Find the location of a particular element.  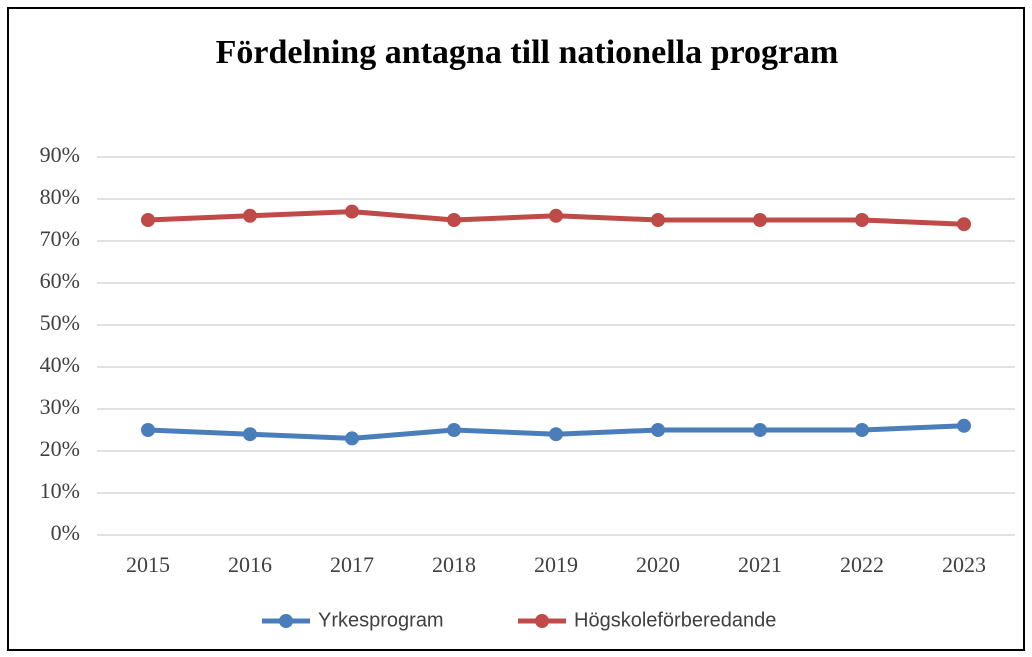

y-tick-label: 10% is located at coordinates (60, 490).